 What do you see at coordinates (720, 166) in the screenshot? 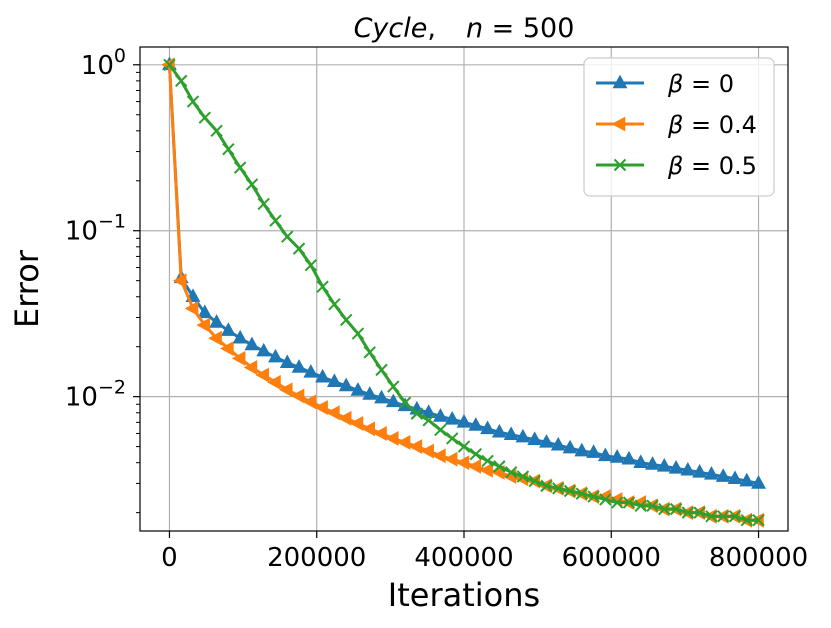
I see `legend-value: = 0.5` at bounding box center [720, 166].